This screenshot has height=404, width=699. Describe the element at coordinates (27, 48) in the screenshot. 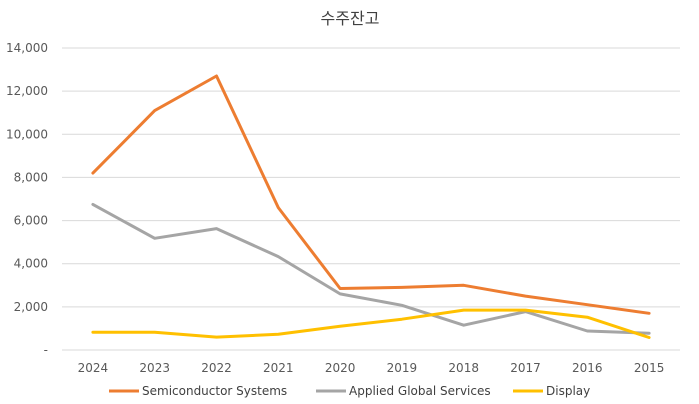

I see `y-tick-label: 14,000` at that location.